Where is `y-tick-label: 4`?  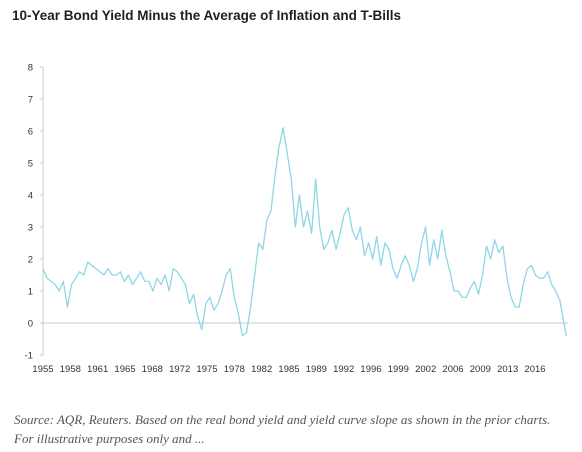
y-tick-label: 4 is located at coordinates (30, 196).